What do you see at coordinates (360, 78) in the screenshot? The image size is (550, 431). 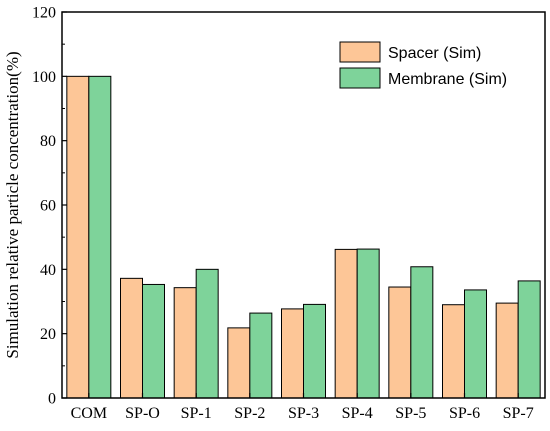 I see `legend-swatch-membrane` at bounding box center [360, 78].